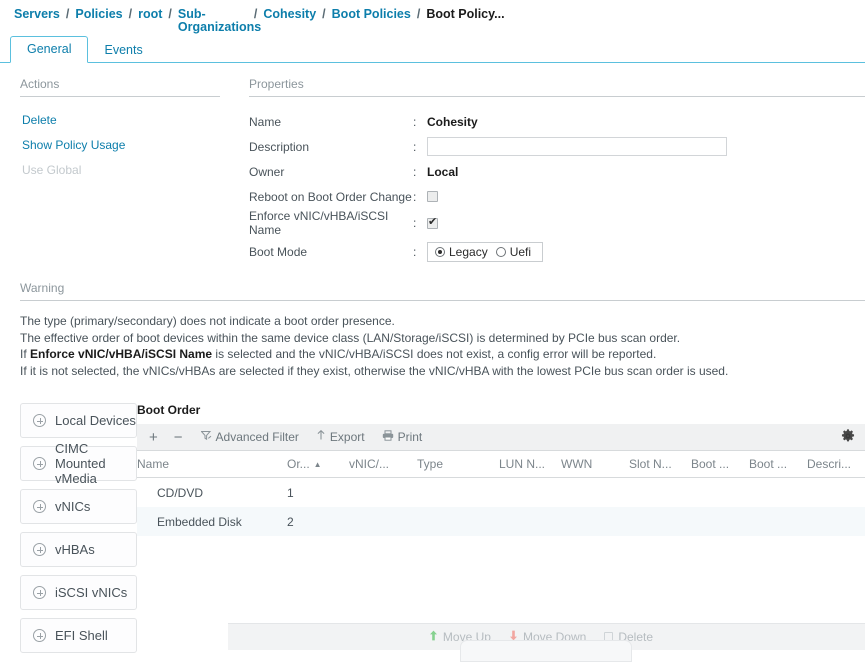 The image size is (865, 662). Describe the element at coordinates (330, 196) in the screenshot. I see `reboot-on-boot-order-change-label: Reboot on Boot Order Change` at that location.